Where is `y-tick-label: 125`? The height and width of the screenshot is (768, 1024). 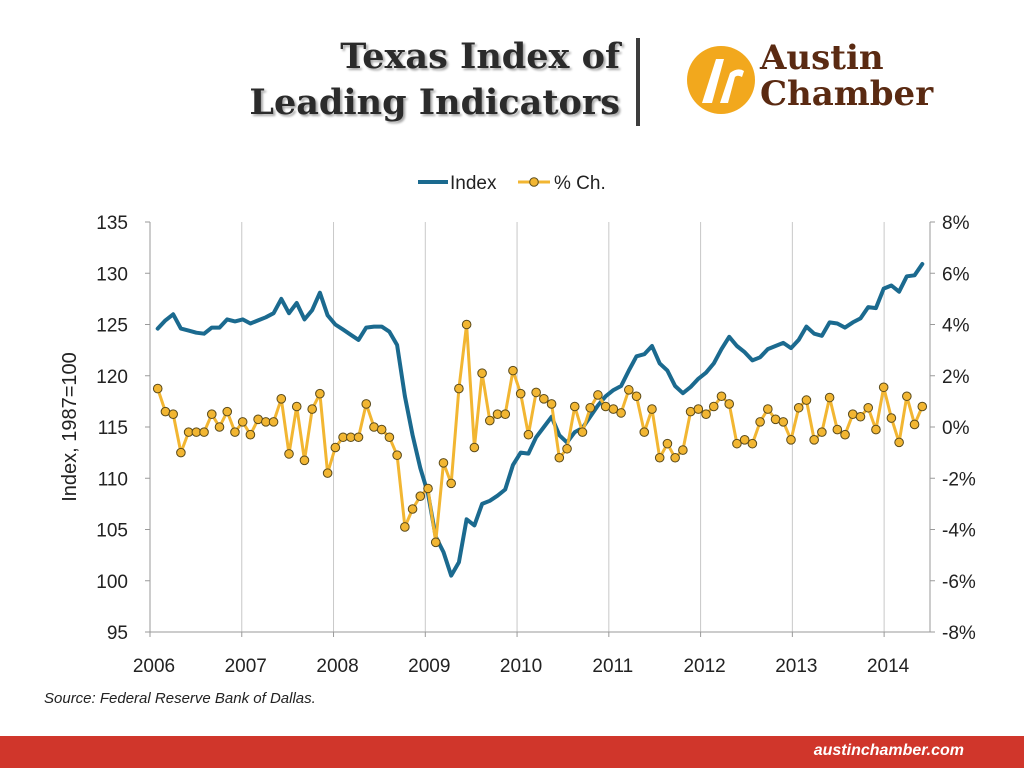
y-tick-label: 125 is located at coordinates (112, 326).